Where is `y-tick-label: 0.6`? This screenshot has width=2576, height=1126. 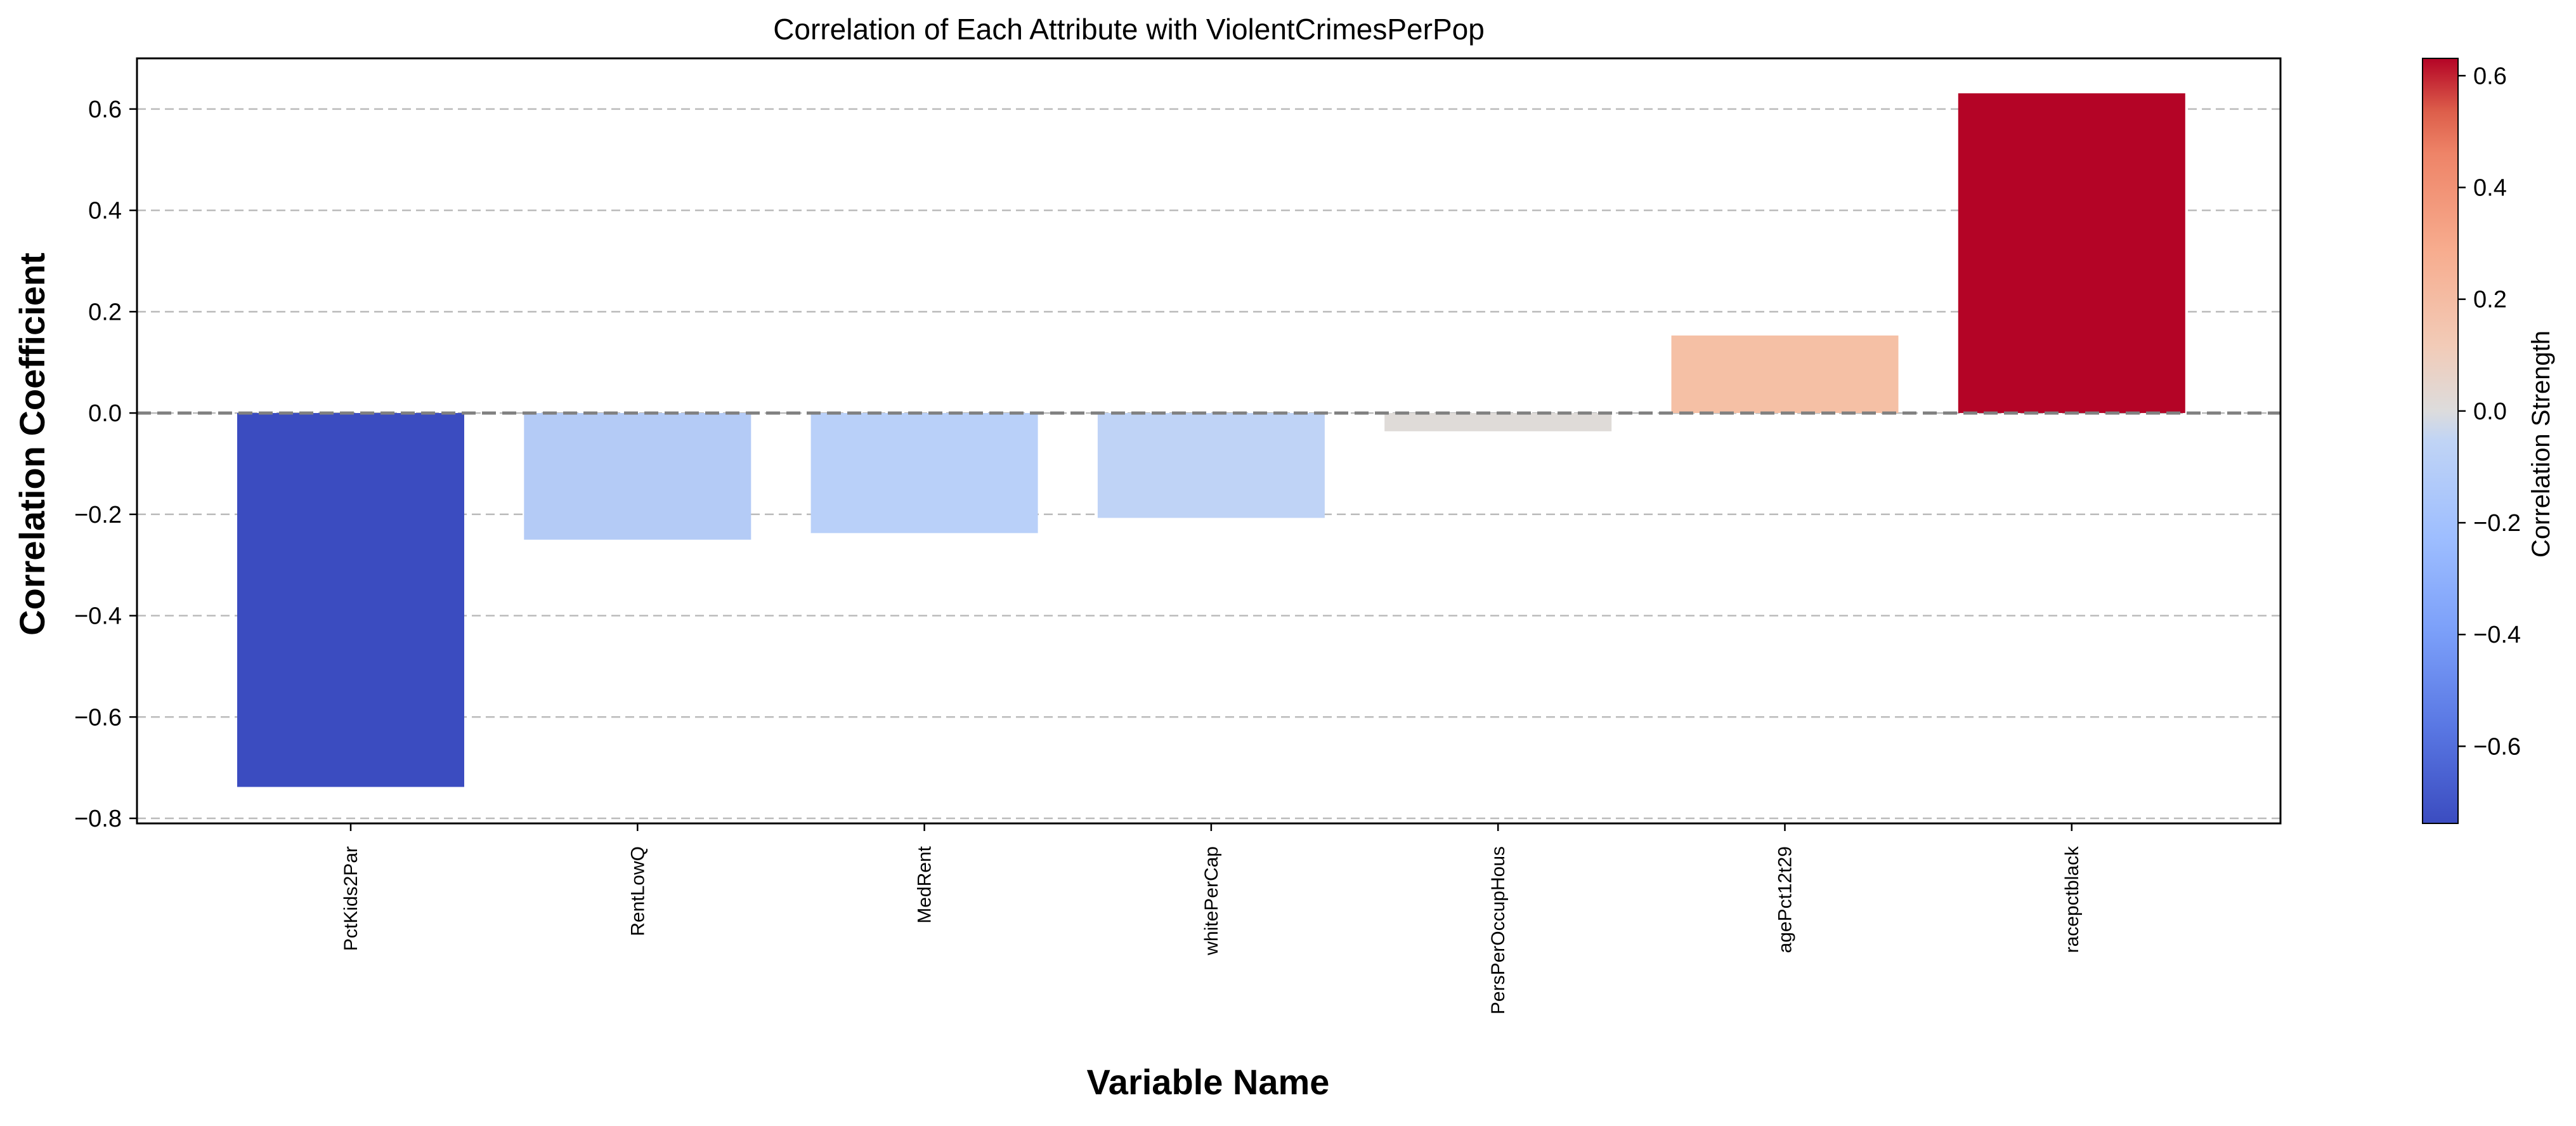 y-tick-label: 0.6 is located at coordinates (105, 109).